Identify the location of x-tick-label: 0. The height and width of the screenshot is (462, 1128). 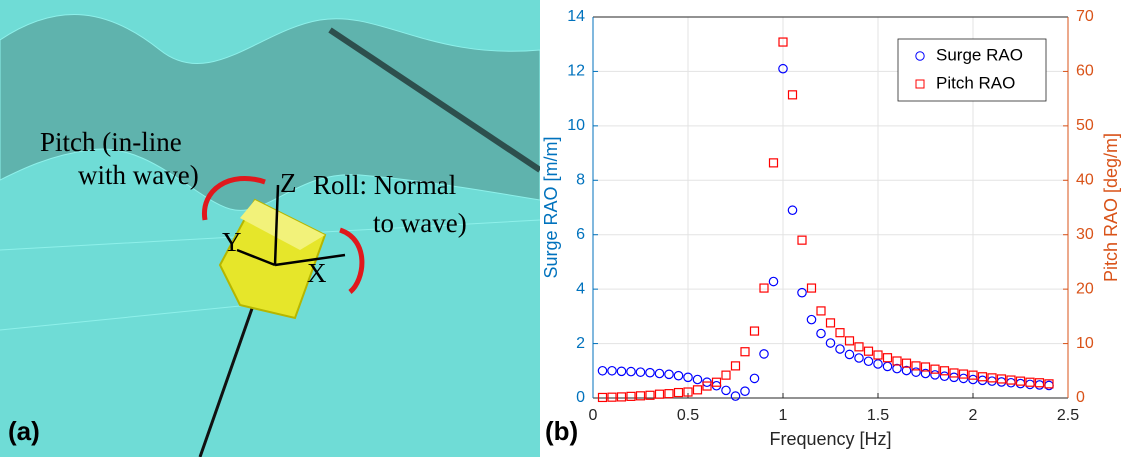
(593, 415).